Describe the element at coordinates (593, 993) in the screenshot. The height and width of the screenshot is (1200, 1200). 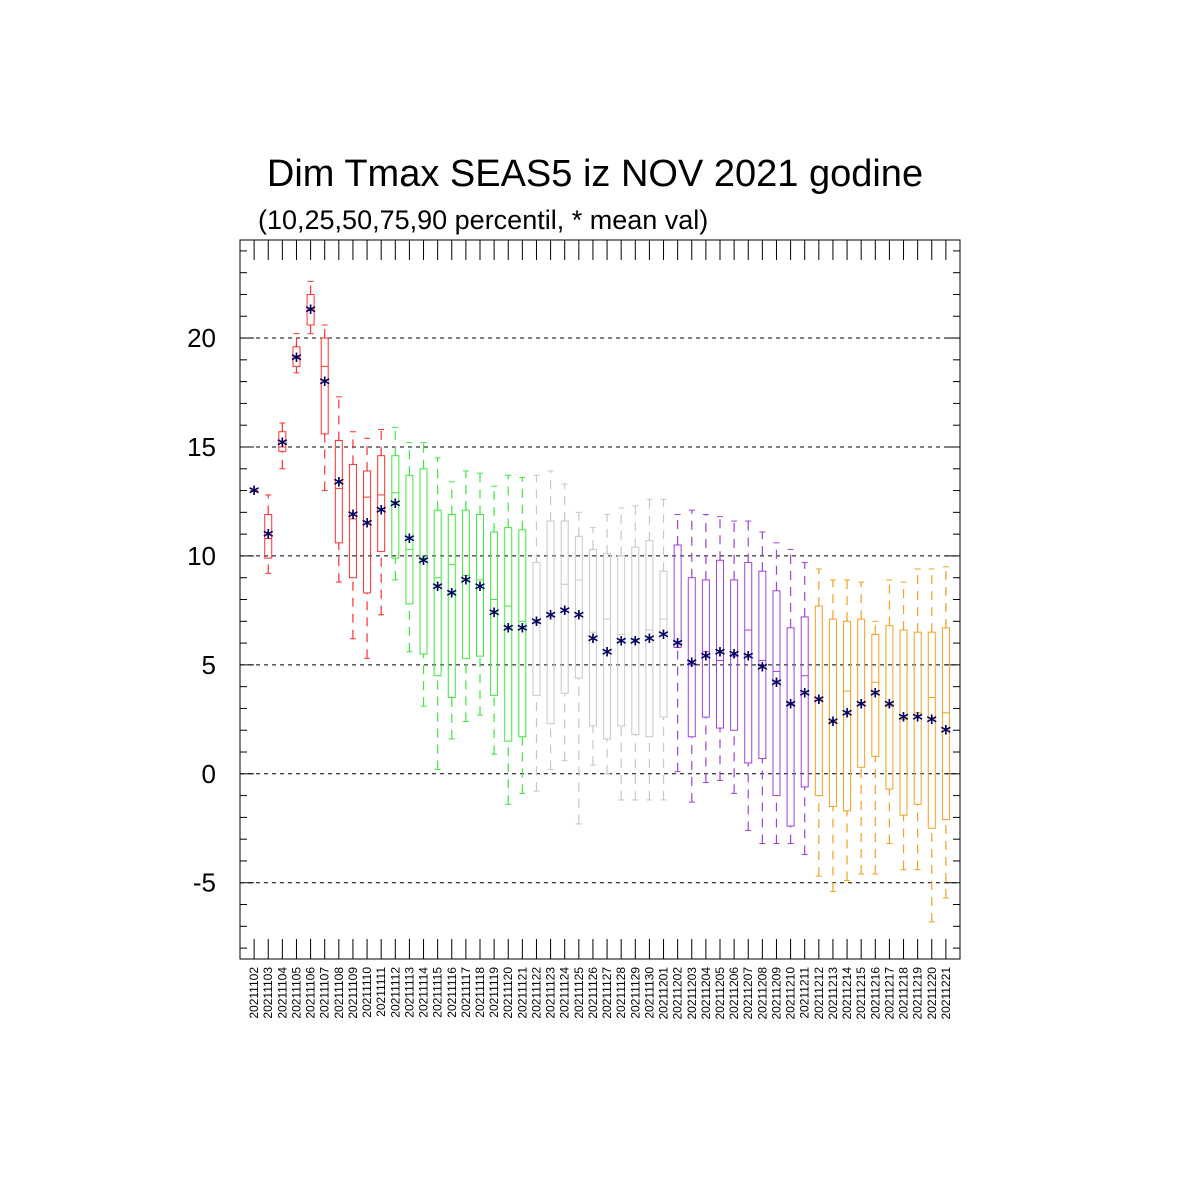
I see `x-tick-label: 20211126` at that location.